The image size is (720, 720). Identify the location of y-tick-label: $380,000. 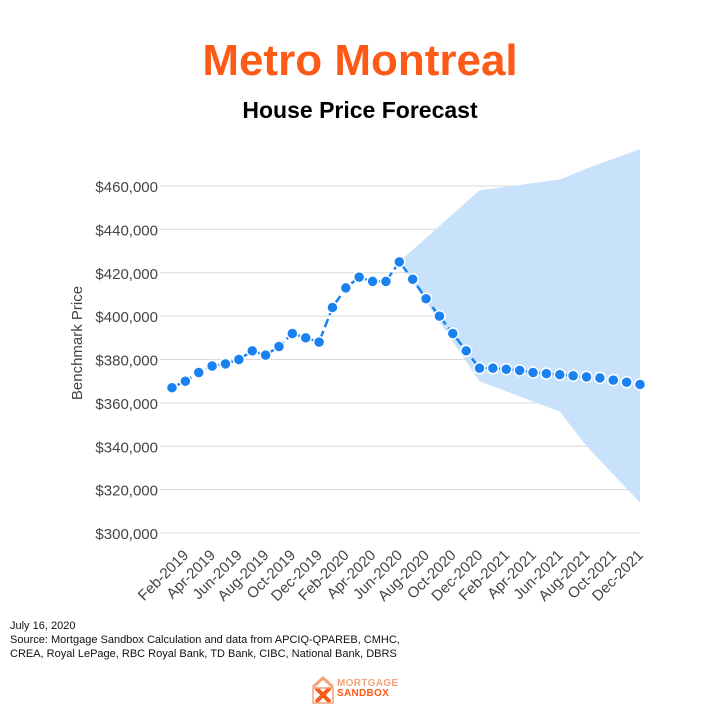
(126, 361).